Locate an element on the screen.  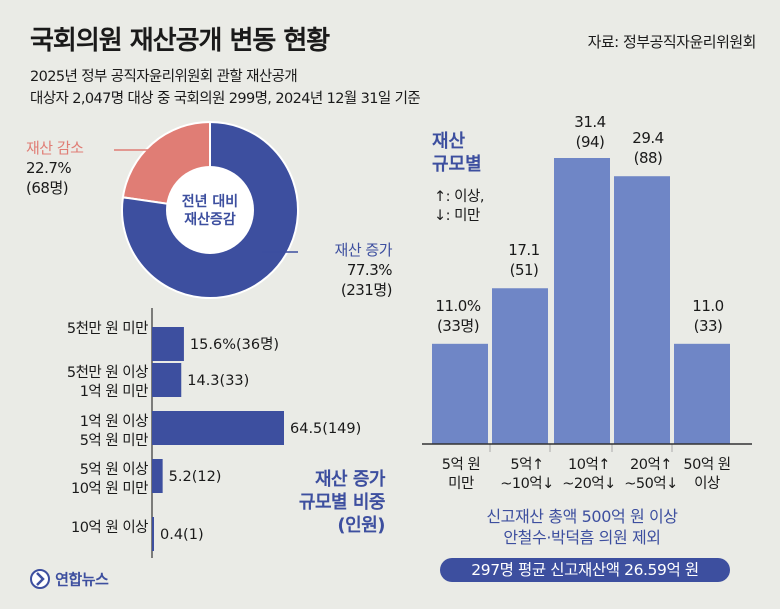
hbar-title: 재산 증가 규모별 비중 (인원) is located at coordinates (318, 502).